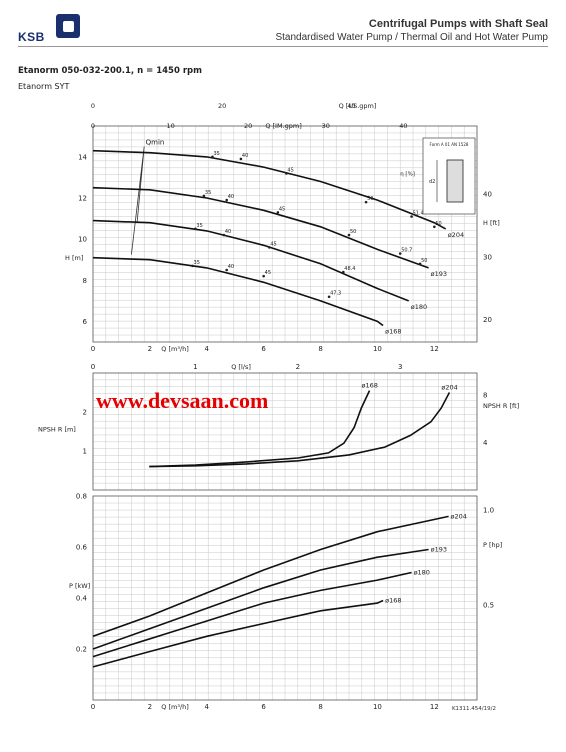  I want to click on power-y2-axis-label: P [hp], so click(492, 545).